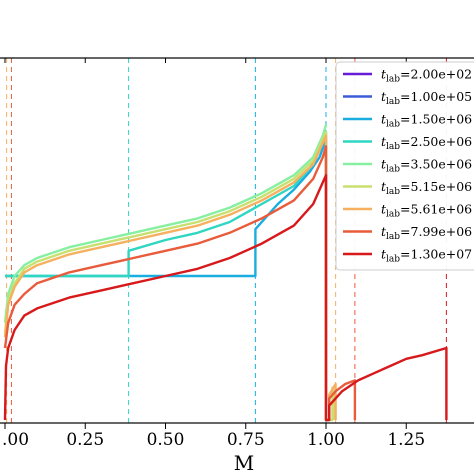  What do you see at coordinates (166, 440) in the screenshot?
I see `x-tick-label-2: 0.50` at bounding box center [166, 440].